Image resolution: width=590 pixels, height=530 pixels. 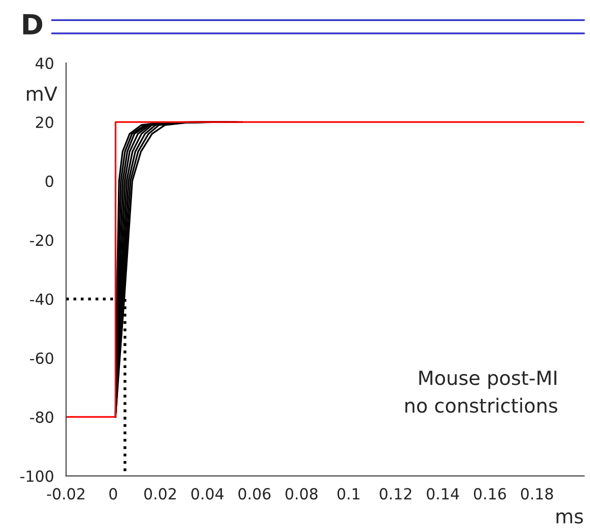 What do you see at coordinates (42, 93) in the screenshot?
I see `y-axis-title: mV` at bounding box center [42, 93].